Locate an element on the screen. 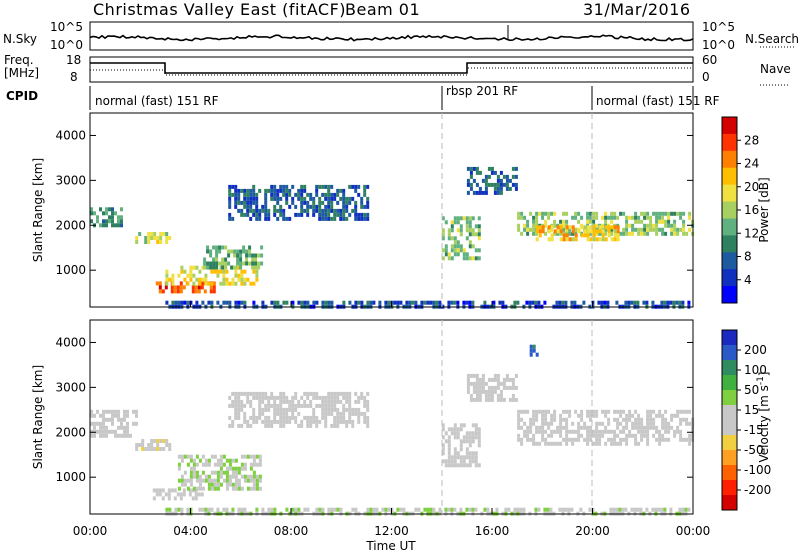  xtick-label-5: 20:00 is located at coordinates (592, 531).